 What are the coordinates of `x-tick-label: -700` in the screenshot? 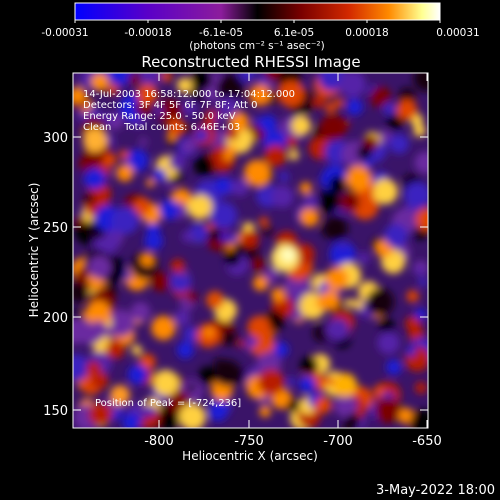 It's located at (338, 441).